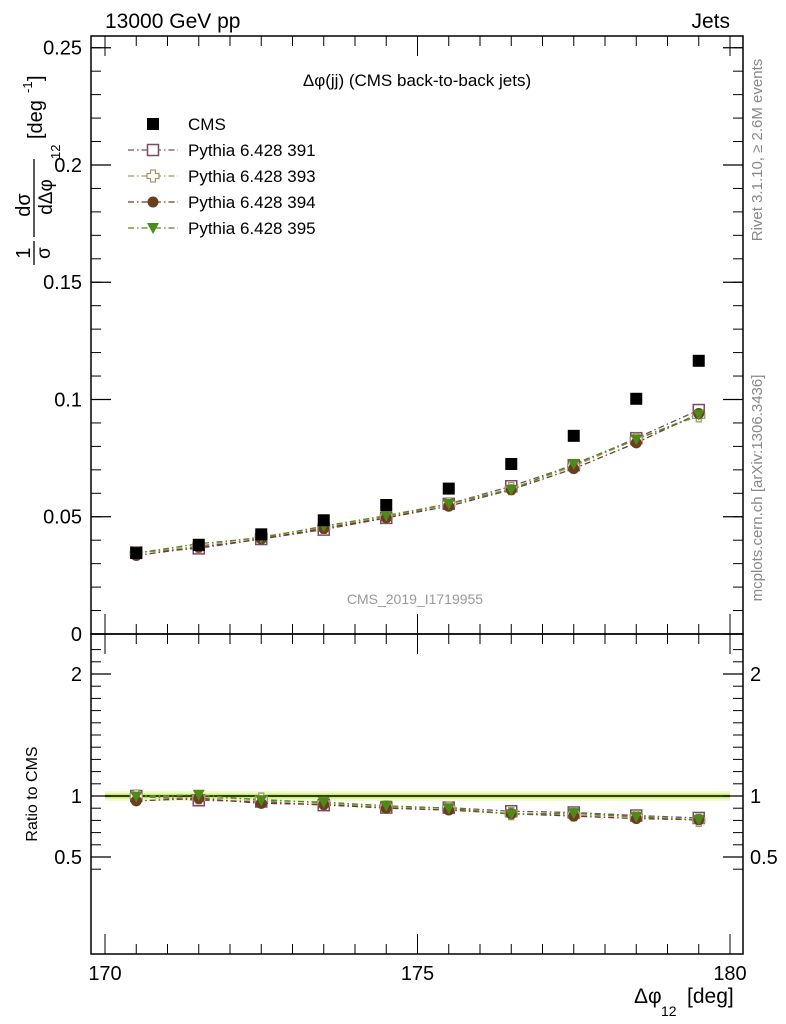  Describe the element at coordinates (172, 21) in the screenshot. I see `header-energy-label: 13000 GeV pp` at that location.